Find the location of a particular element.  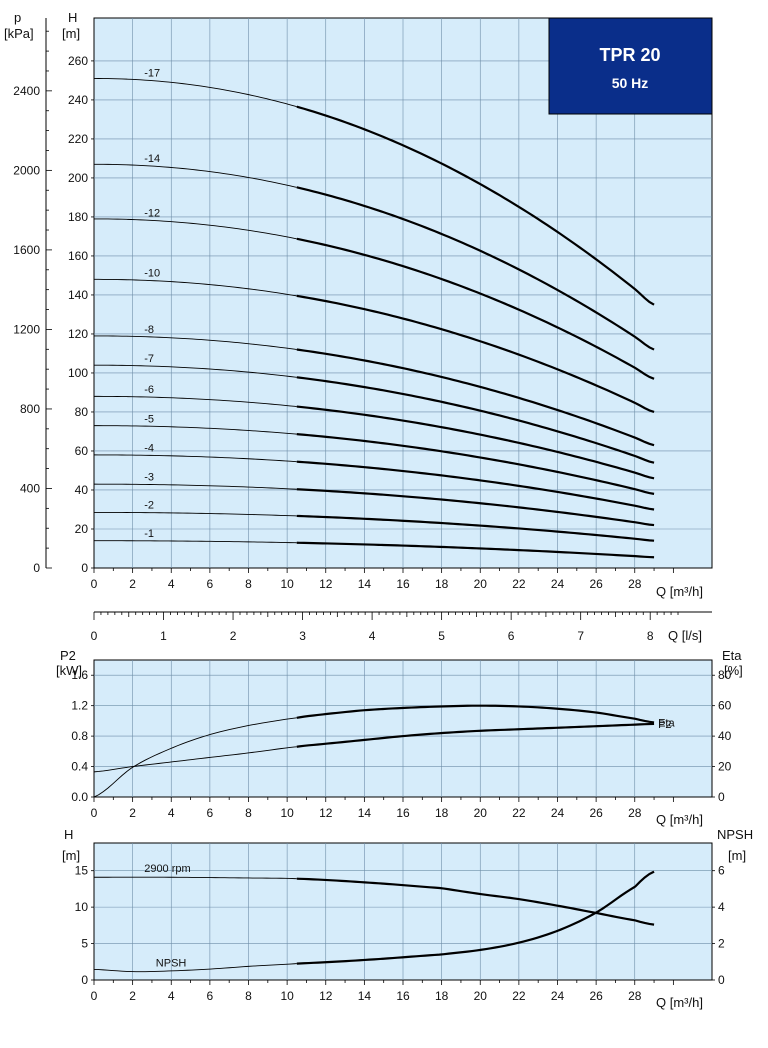

pressure-axis-label: p is located at coordinates (17, 17).